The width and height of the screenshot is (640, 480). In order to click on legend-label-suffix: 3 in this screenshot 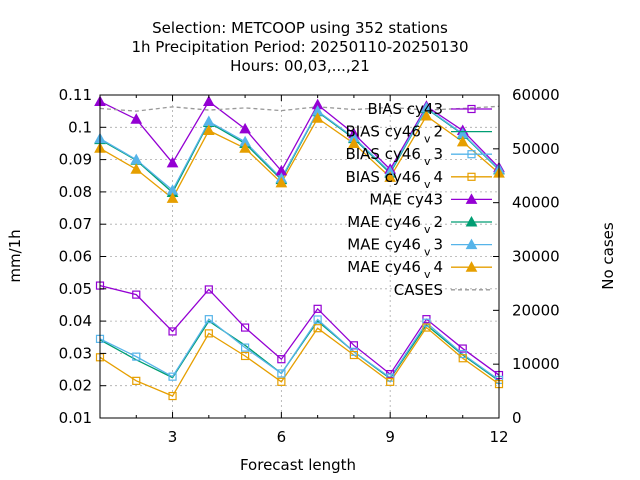, I will do `click(438, 245)`.